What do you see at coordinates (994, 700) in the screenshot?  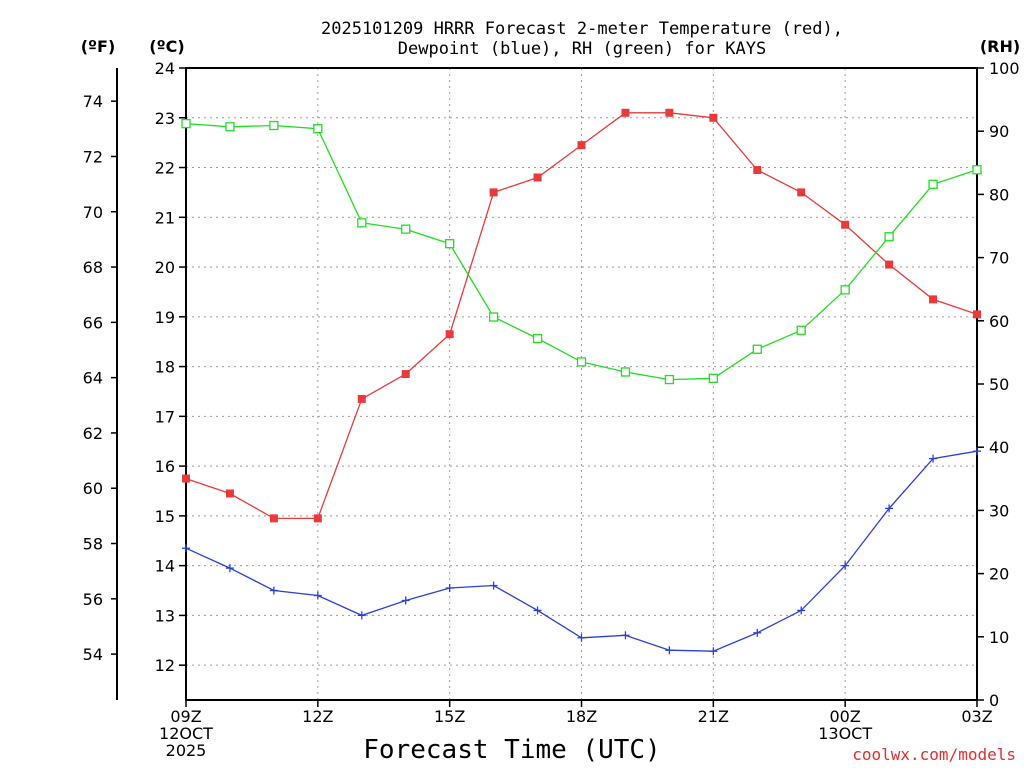 I see `rh-tick-label: 0` at bounding box center [994, 700].